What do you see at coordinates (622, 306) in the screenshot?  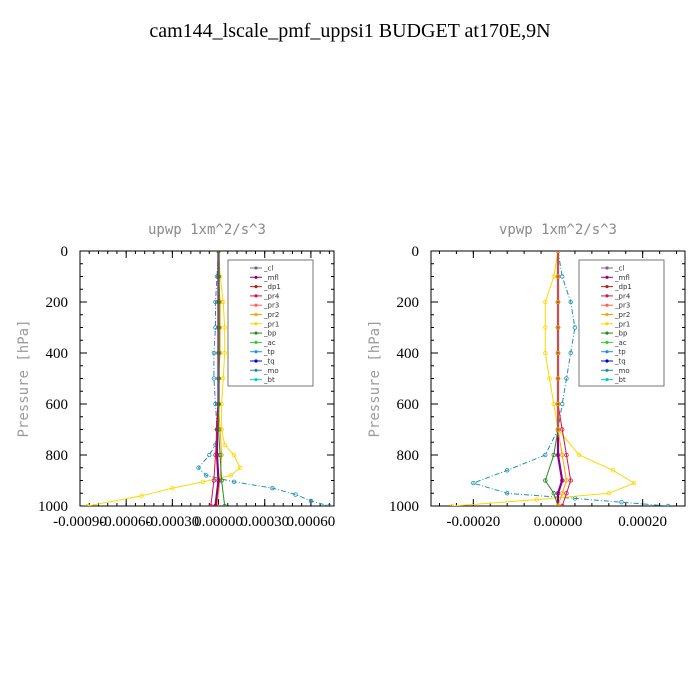 I see `legend-label: _pr3` at bounding box center [622, 306].